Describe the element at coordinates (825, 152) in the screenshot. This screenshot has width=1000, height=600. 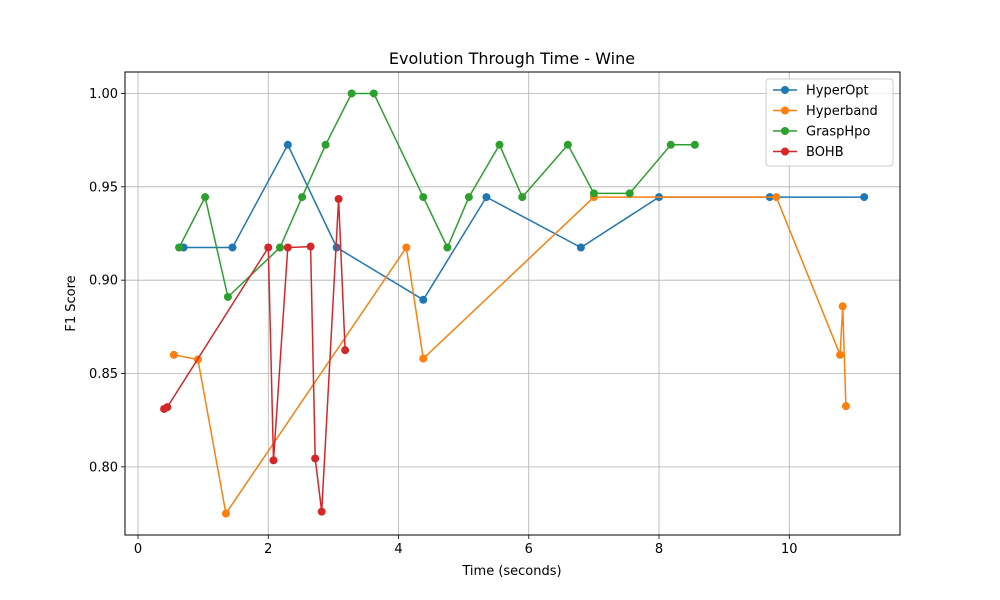
I see `legend-label-bohb: BOHB` at that location.